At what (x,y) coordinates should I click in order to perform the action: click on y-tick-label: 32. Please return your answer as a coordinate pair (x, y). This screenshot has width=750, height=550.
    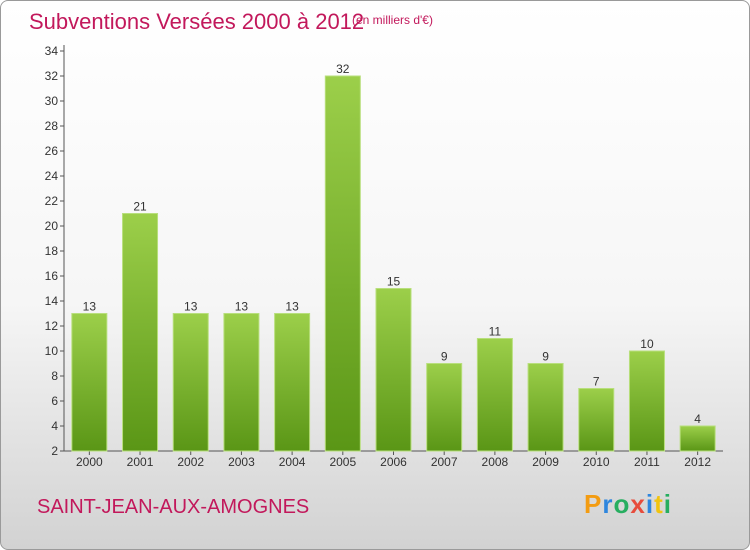
    Looking at the image, I should click on (52, 76).